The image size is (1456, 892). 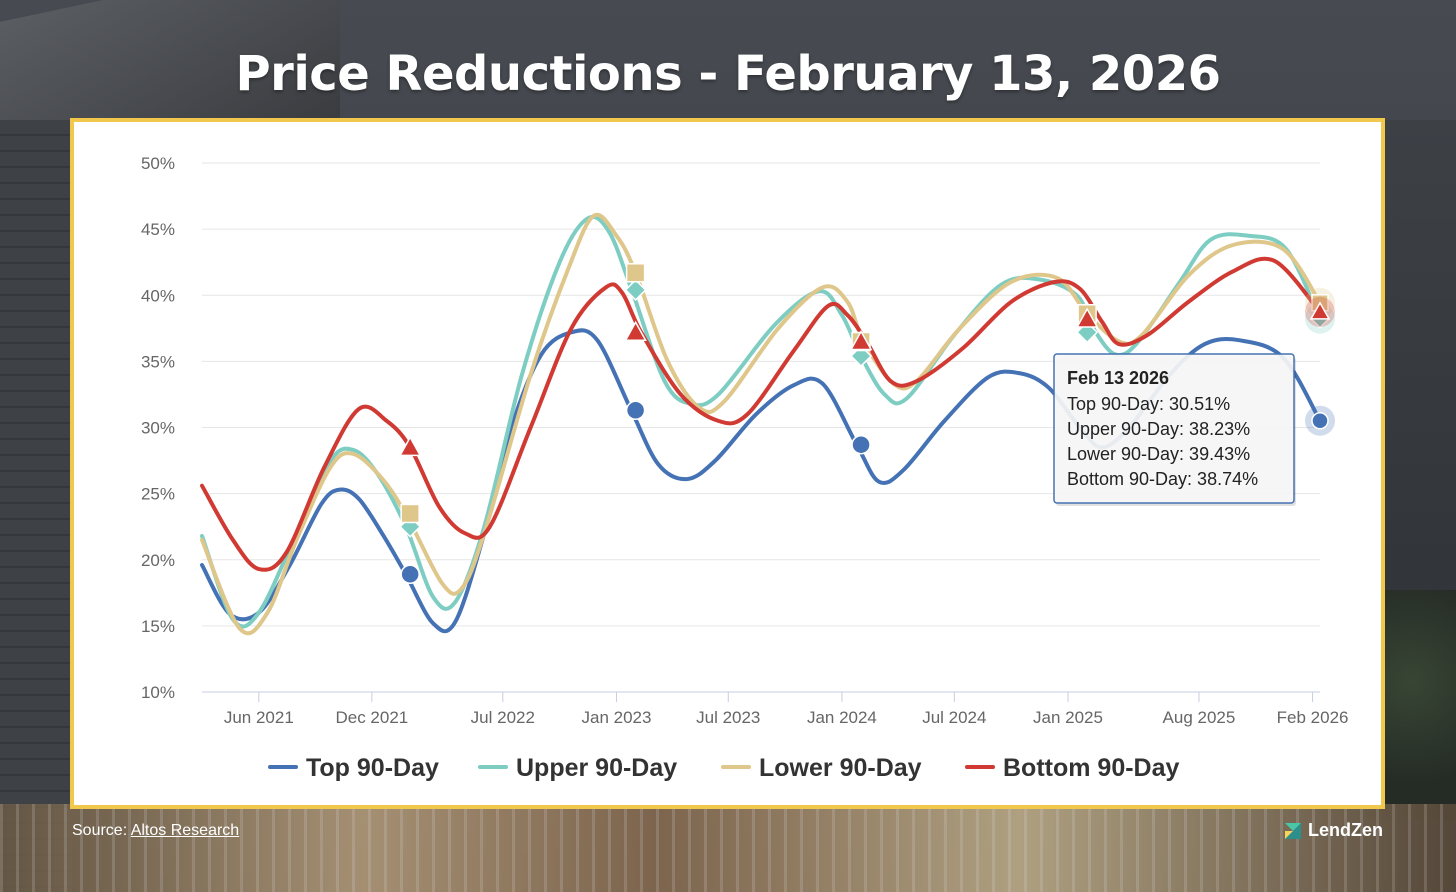 I want to click on background-siding, so click(x=36, y=506).